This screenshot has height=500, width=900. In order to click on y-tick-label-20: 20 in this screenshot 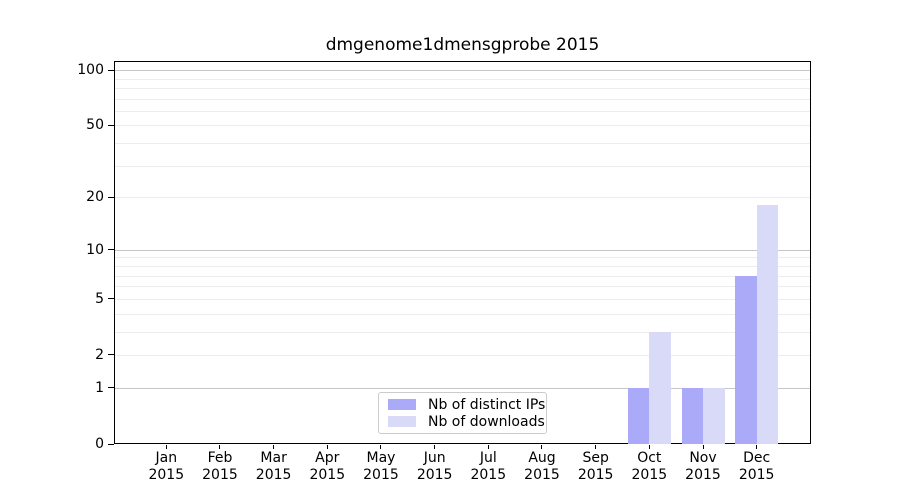, I will do `click(95, 197)`.